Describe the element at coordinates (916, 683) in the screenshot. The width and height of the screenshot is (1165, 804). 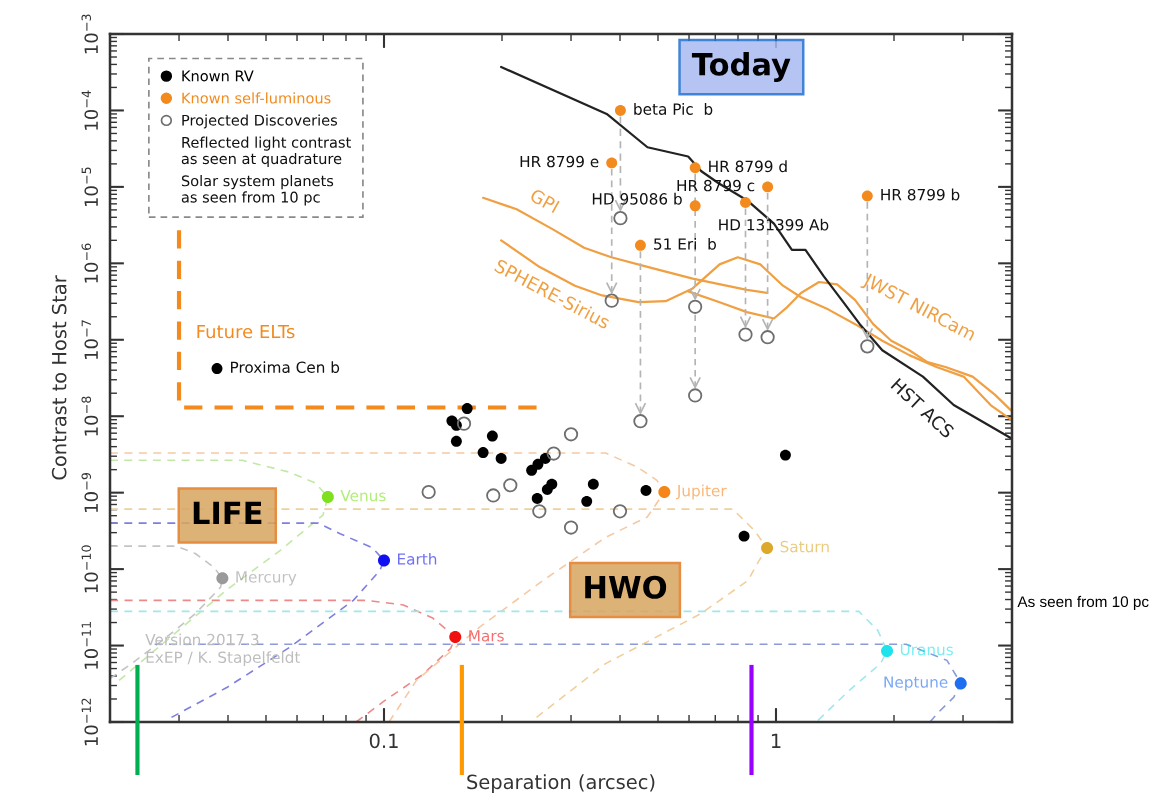
I see `annotation: Neptune` at that location.